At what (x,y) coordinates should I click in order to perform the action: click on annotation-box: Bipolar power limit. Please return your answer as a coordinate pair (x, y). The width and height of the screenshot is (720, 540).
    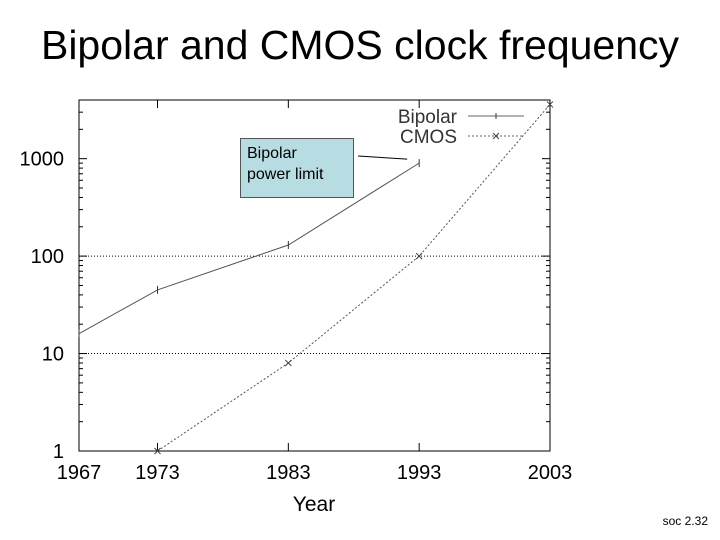
    Looking at the image, I should click on (297, 168).